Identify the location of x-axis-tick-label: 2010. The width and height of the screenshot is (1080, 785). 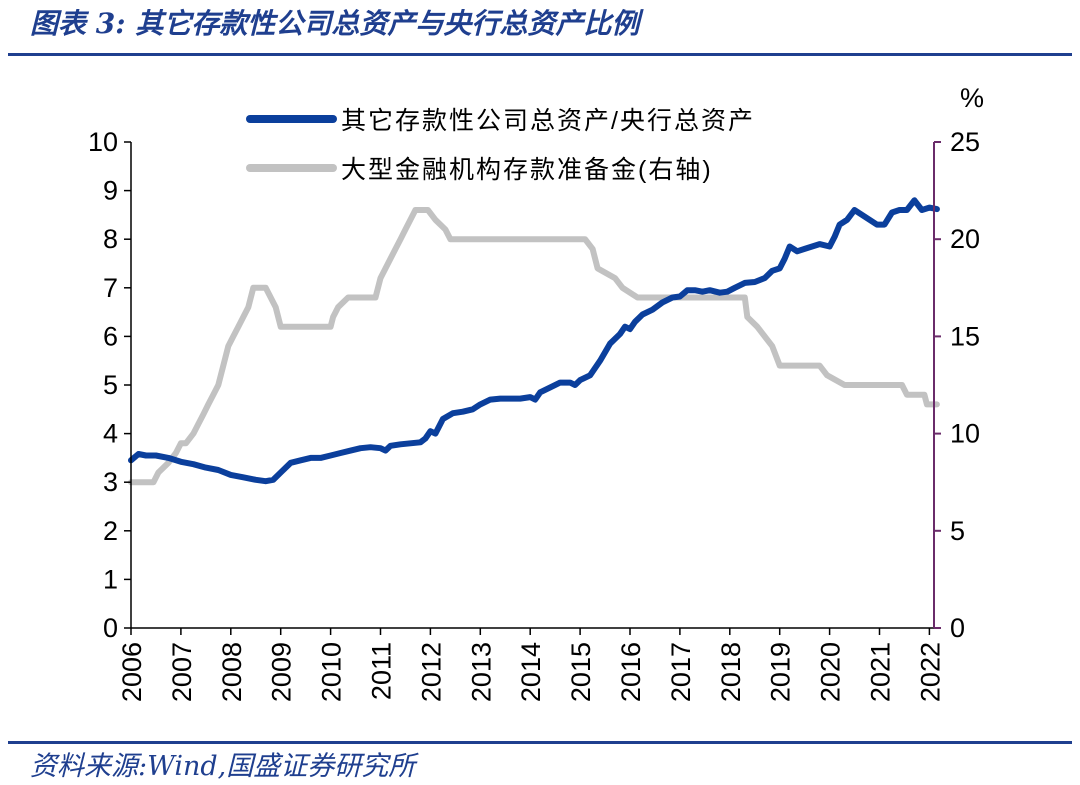
(332, 672).